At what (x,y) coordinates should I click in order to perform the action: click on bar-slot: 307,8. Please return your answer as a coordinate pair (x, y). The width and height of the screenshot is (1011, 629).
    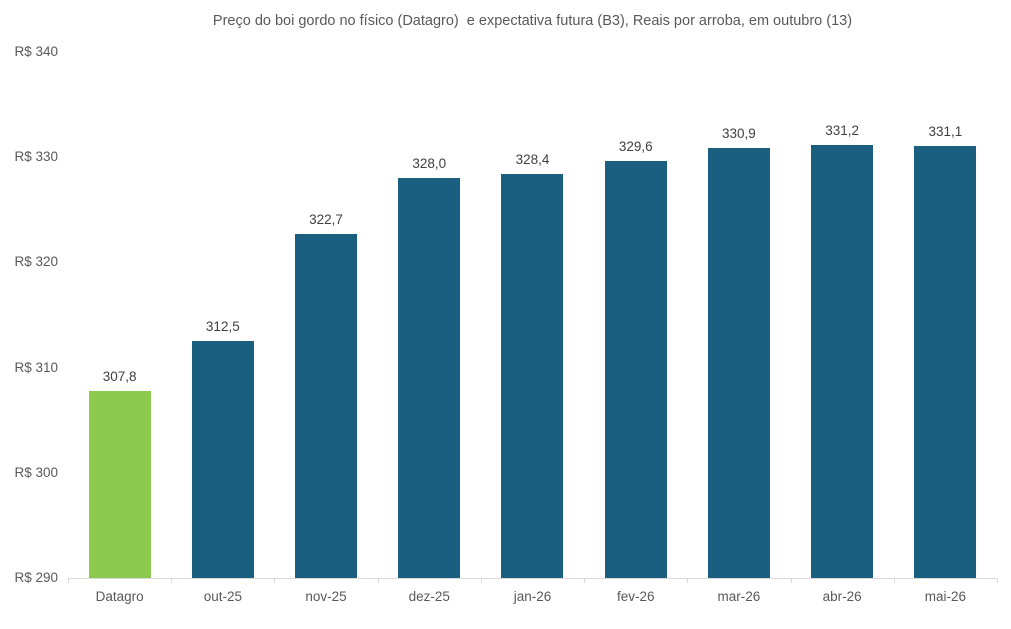
    Looking at the image, I should click on (119, 315).